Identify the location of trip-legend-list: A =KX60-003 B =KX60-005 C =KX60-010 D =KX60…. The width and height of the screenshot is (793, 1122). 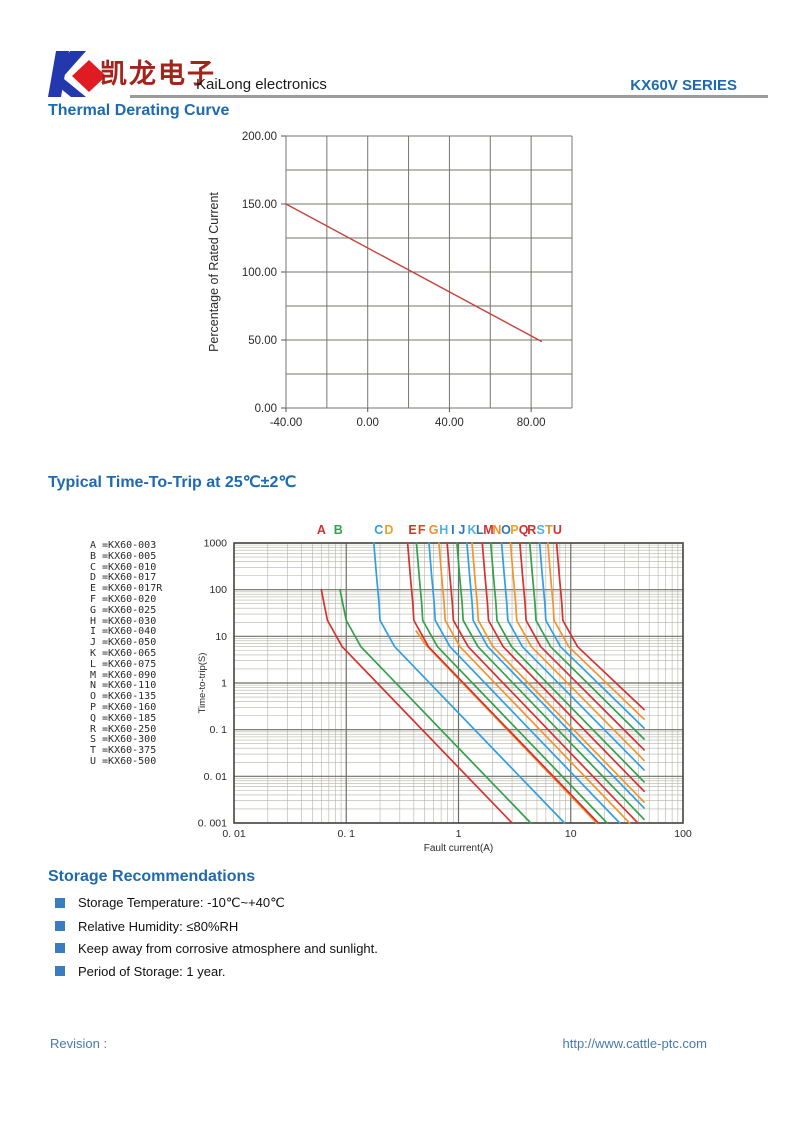
(126, 654).